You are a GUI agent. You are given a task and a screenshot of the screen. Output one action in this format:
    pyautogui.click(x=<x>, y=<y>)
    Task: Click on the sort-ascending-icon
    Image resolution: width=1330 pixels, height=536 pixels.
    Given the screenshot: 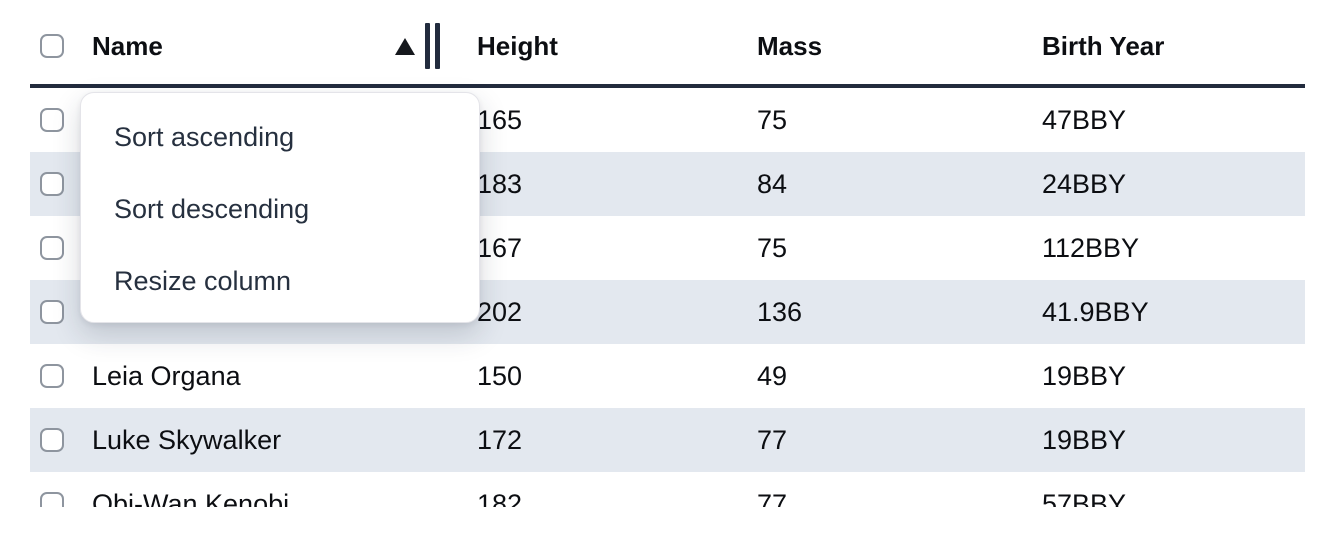 What is the action you would take?
    pyautogui.click(x=405, y=46)
    